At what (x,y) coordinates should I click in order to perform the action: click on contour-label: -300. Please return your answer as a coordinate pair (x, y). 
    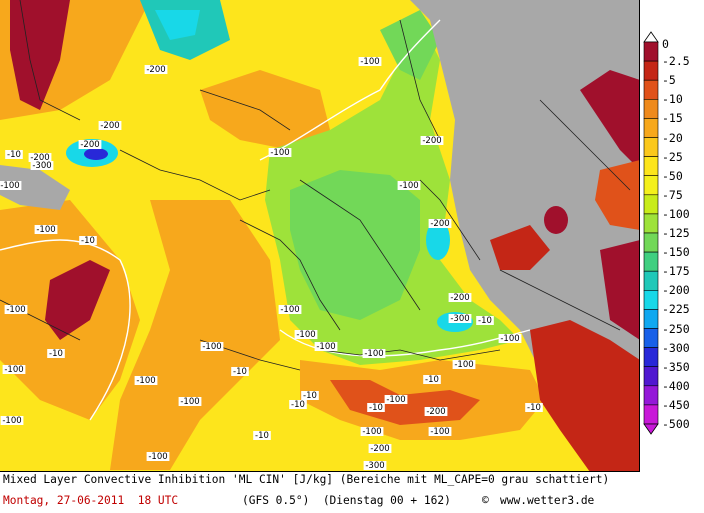
    Looking at the image, I should click on (375, 466).